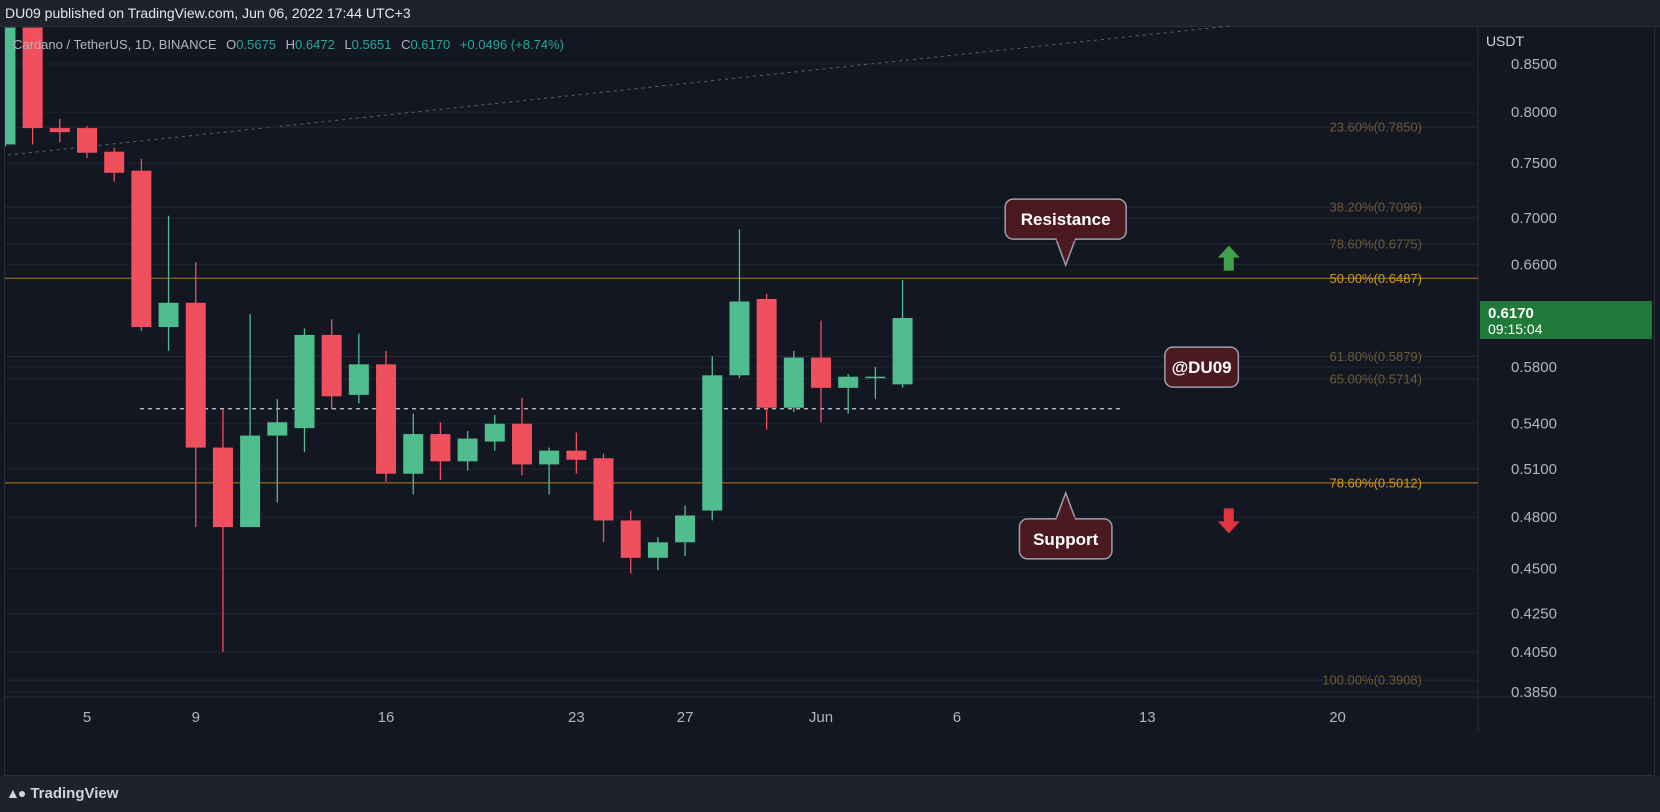 The width and height of the screenshot is (1660, 812). Describe the element at coordinates (1375, 127) in the screenshot. I see `fib-level-label: 23.60%(0.7850)` at that location.